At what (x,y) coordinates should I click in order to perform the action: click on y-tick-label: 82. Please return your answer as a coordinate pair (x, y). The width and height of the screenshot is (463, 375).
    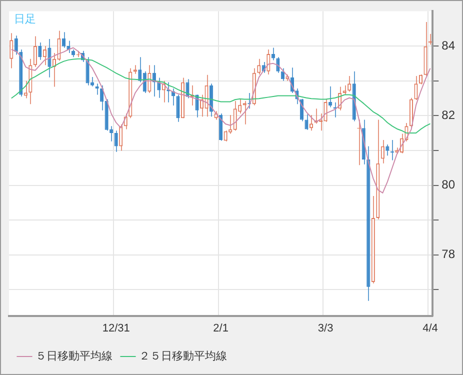
    Looking at the image, I should click on (449, 115).